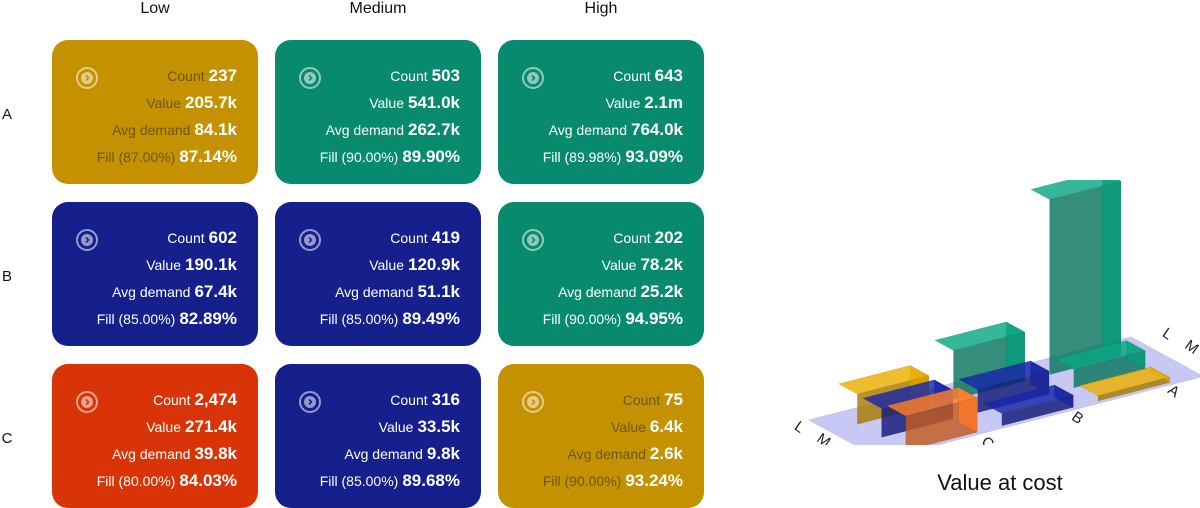 The image size is (1200, 508). What do you see at coordinates (799, 427) in the screenshot?
I see `axis-label-l-left: L` at bounding box center [799, 427].